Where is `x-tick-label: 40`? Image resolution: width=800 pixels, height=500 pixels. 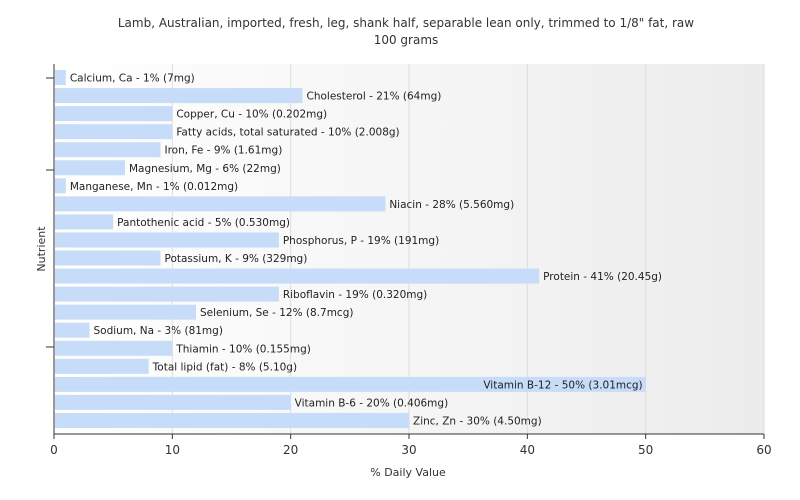
x-tick-label: 40 is located at coordinates (527, 450).